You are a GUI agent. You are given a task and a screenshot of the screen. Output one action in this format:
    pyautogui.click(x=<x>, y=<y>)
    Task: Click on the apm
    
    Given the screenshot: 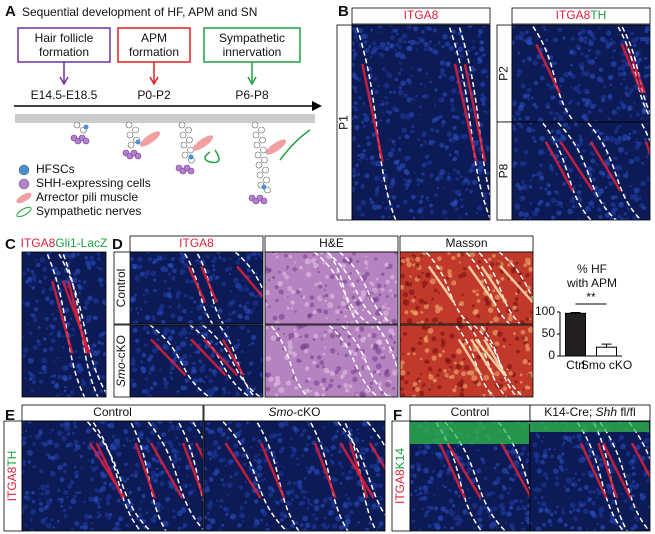 What is the action you would take?
    pyautogui.click(x=276, y=147)
    